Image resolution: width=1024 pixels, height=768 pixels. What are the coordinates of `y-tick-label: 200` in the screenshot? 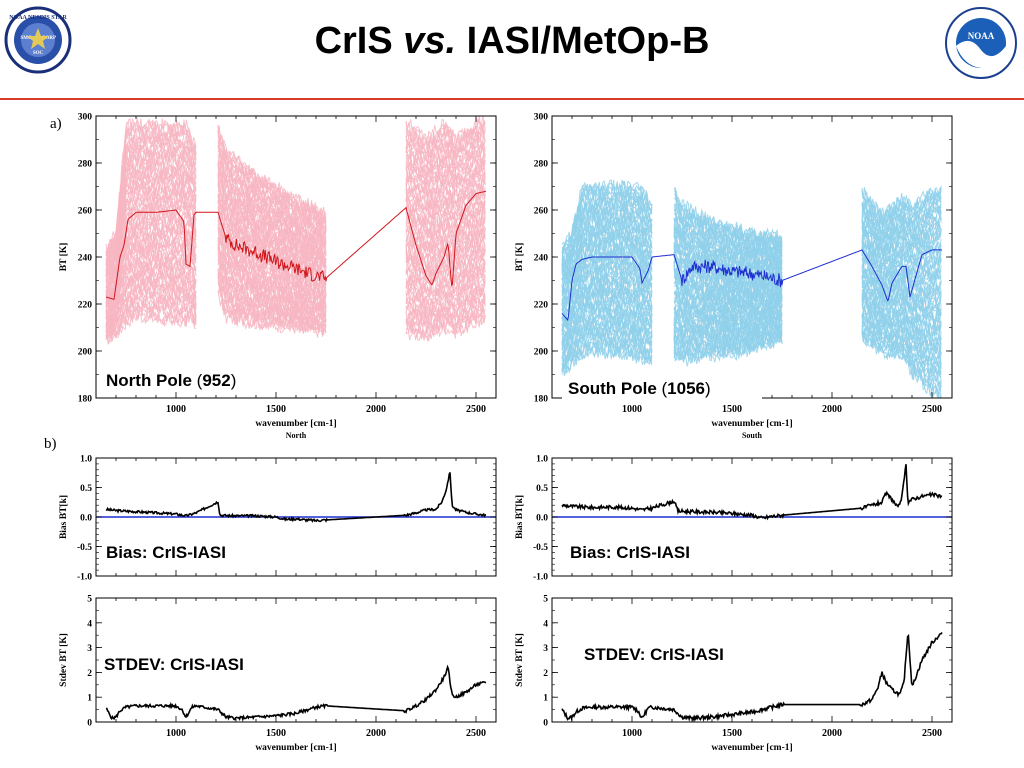 It's located at (541, 353).